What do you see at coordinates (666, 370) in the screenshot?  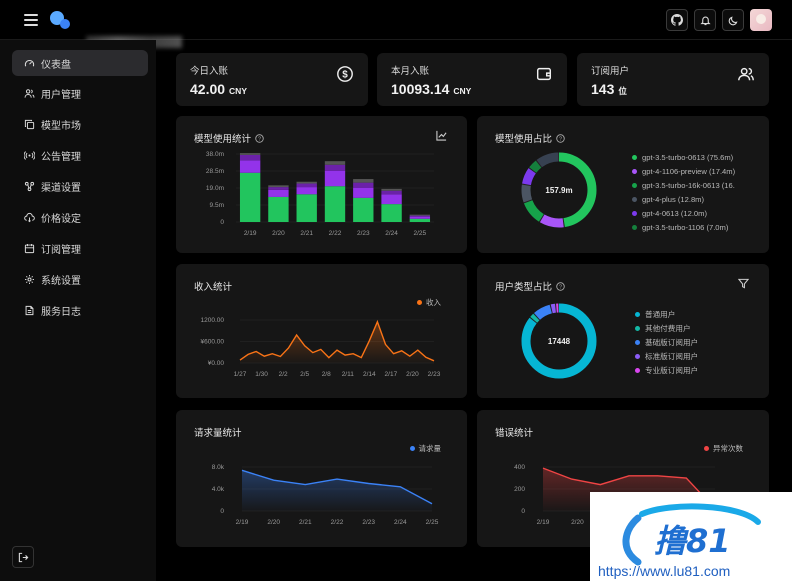 I see `legend-item: 专业版订阅用户` at bounding box center [666, 370].